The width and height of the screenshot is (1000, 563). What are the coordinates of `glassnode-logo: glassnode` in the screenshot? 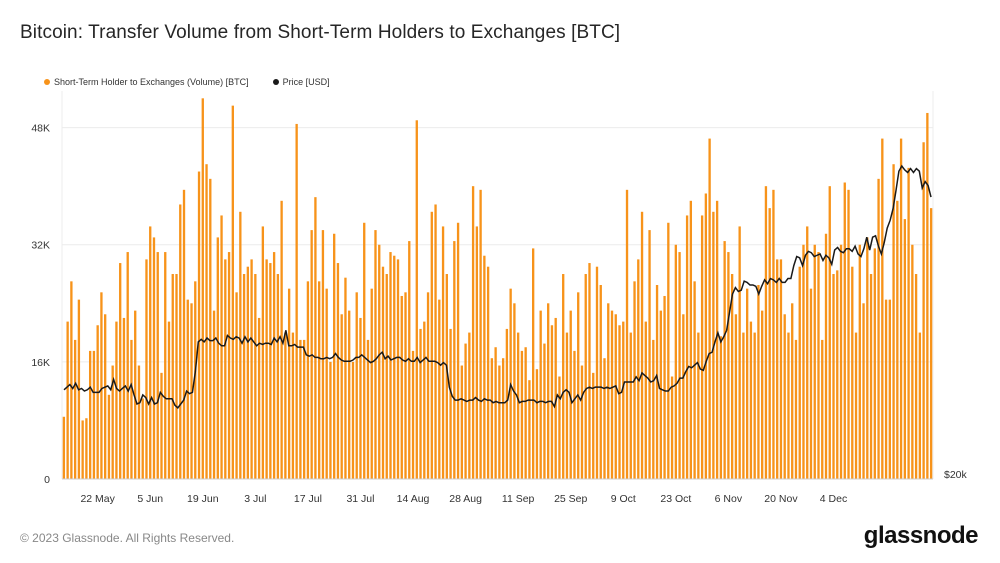 It's located at (921, 535).